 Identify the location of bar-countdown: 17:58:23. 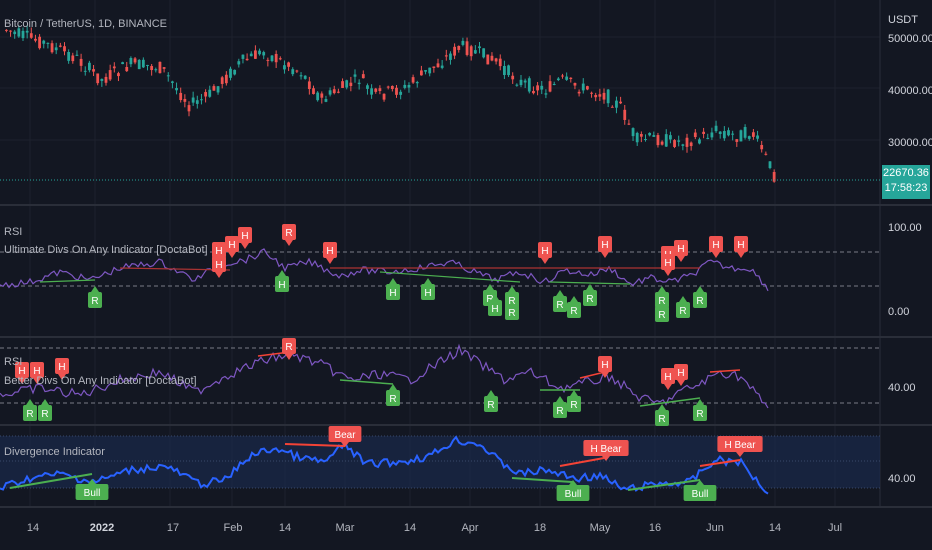
(906, 188).